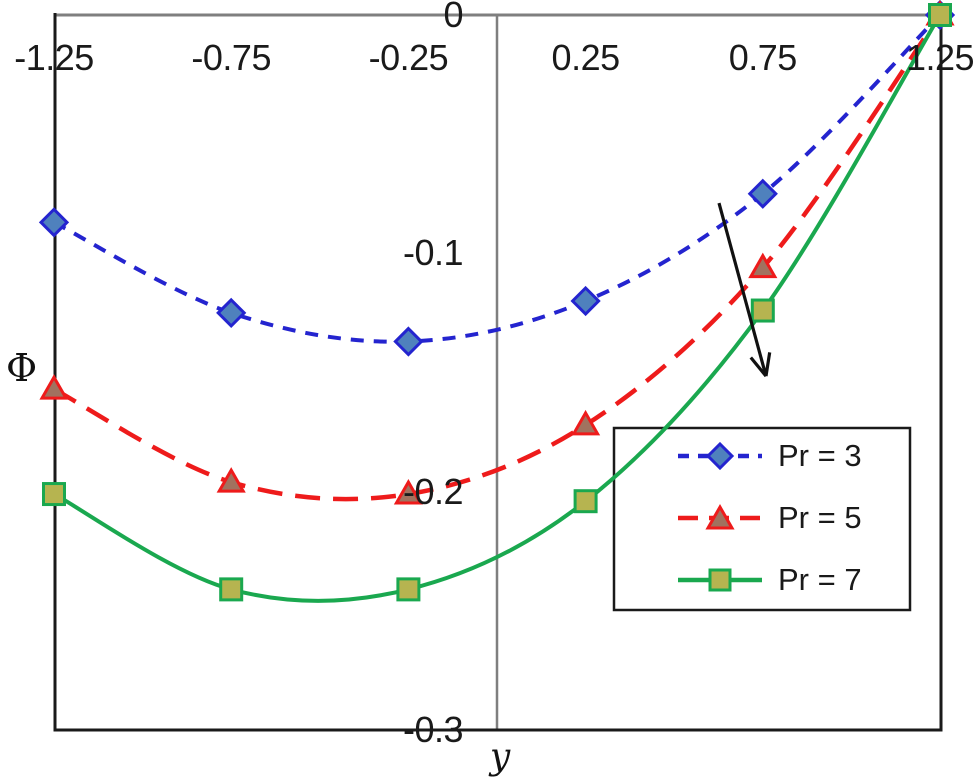 The width and height of the screenshot is (975, 777). I want to click on legend-label-pr-7: Pr = 7, so click(820, 579).